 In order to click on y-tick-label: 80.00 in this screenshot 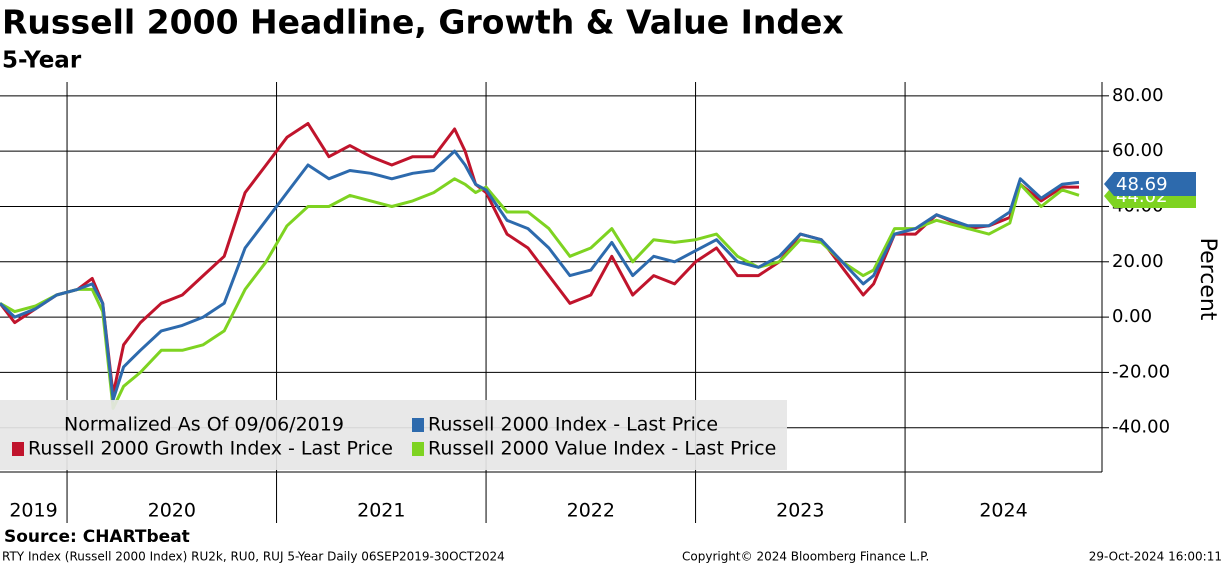, I will do `click(1138, 95)`.